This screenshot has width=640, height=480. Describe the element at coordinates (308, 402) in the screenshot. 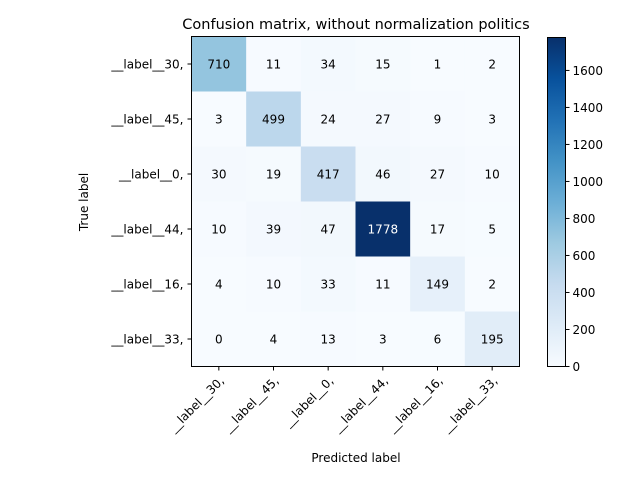

I see `x-tick-label: __label__0,` at that location.